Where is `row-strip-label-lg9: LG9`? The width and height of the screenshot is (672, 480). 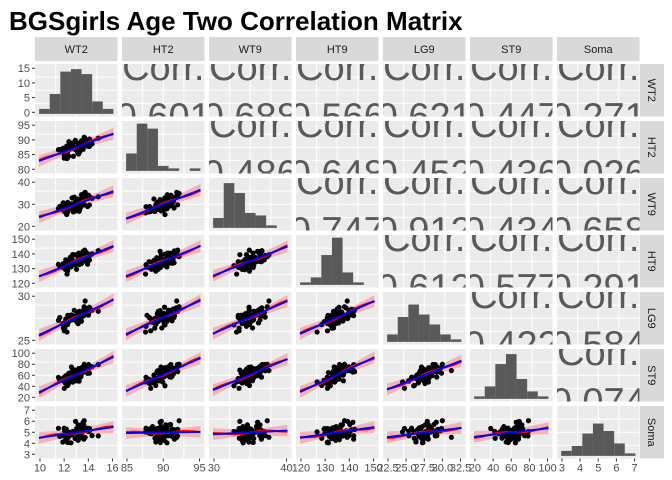 row-strip-label-lg9: LG9 is located at coordinates (651, 318).